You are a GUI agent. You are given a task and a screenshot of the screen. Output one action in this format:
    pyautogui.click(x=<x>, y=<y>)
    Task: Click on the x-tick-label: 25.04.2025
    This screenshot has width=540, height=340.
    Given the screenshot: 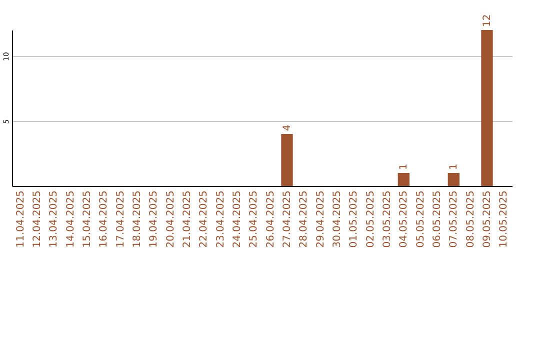 What is the action you would take?
    pyautogui.click(x=254, y=219)
    